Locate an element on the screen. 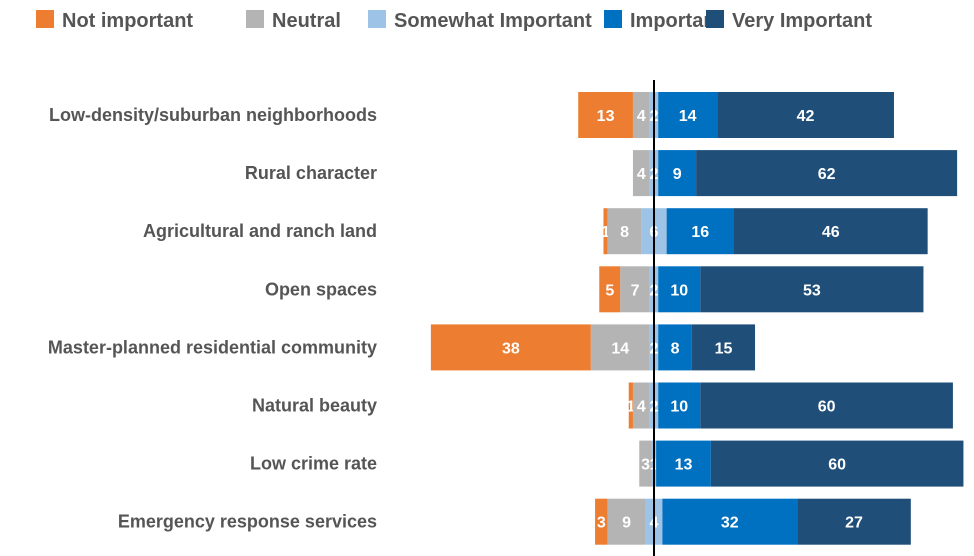 The image size is (974, 556). value-label-4-4: 15 is located at coordinates (724, 348).